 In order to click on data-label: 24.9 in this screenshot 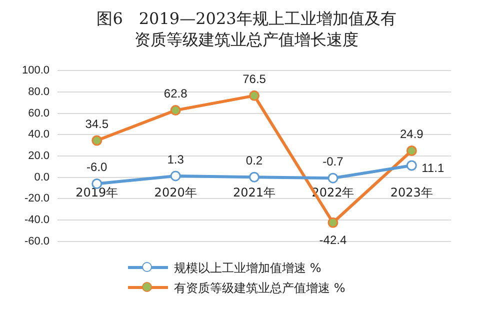, I will do `click(412, 134)`.